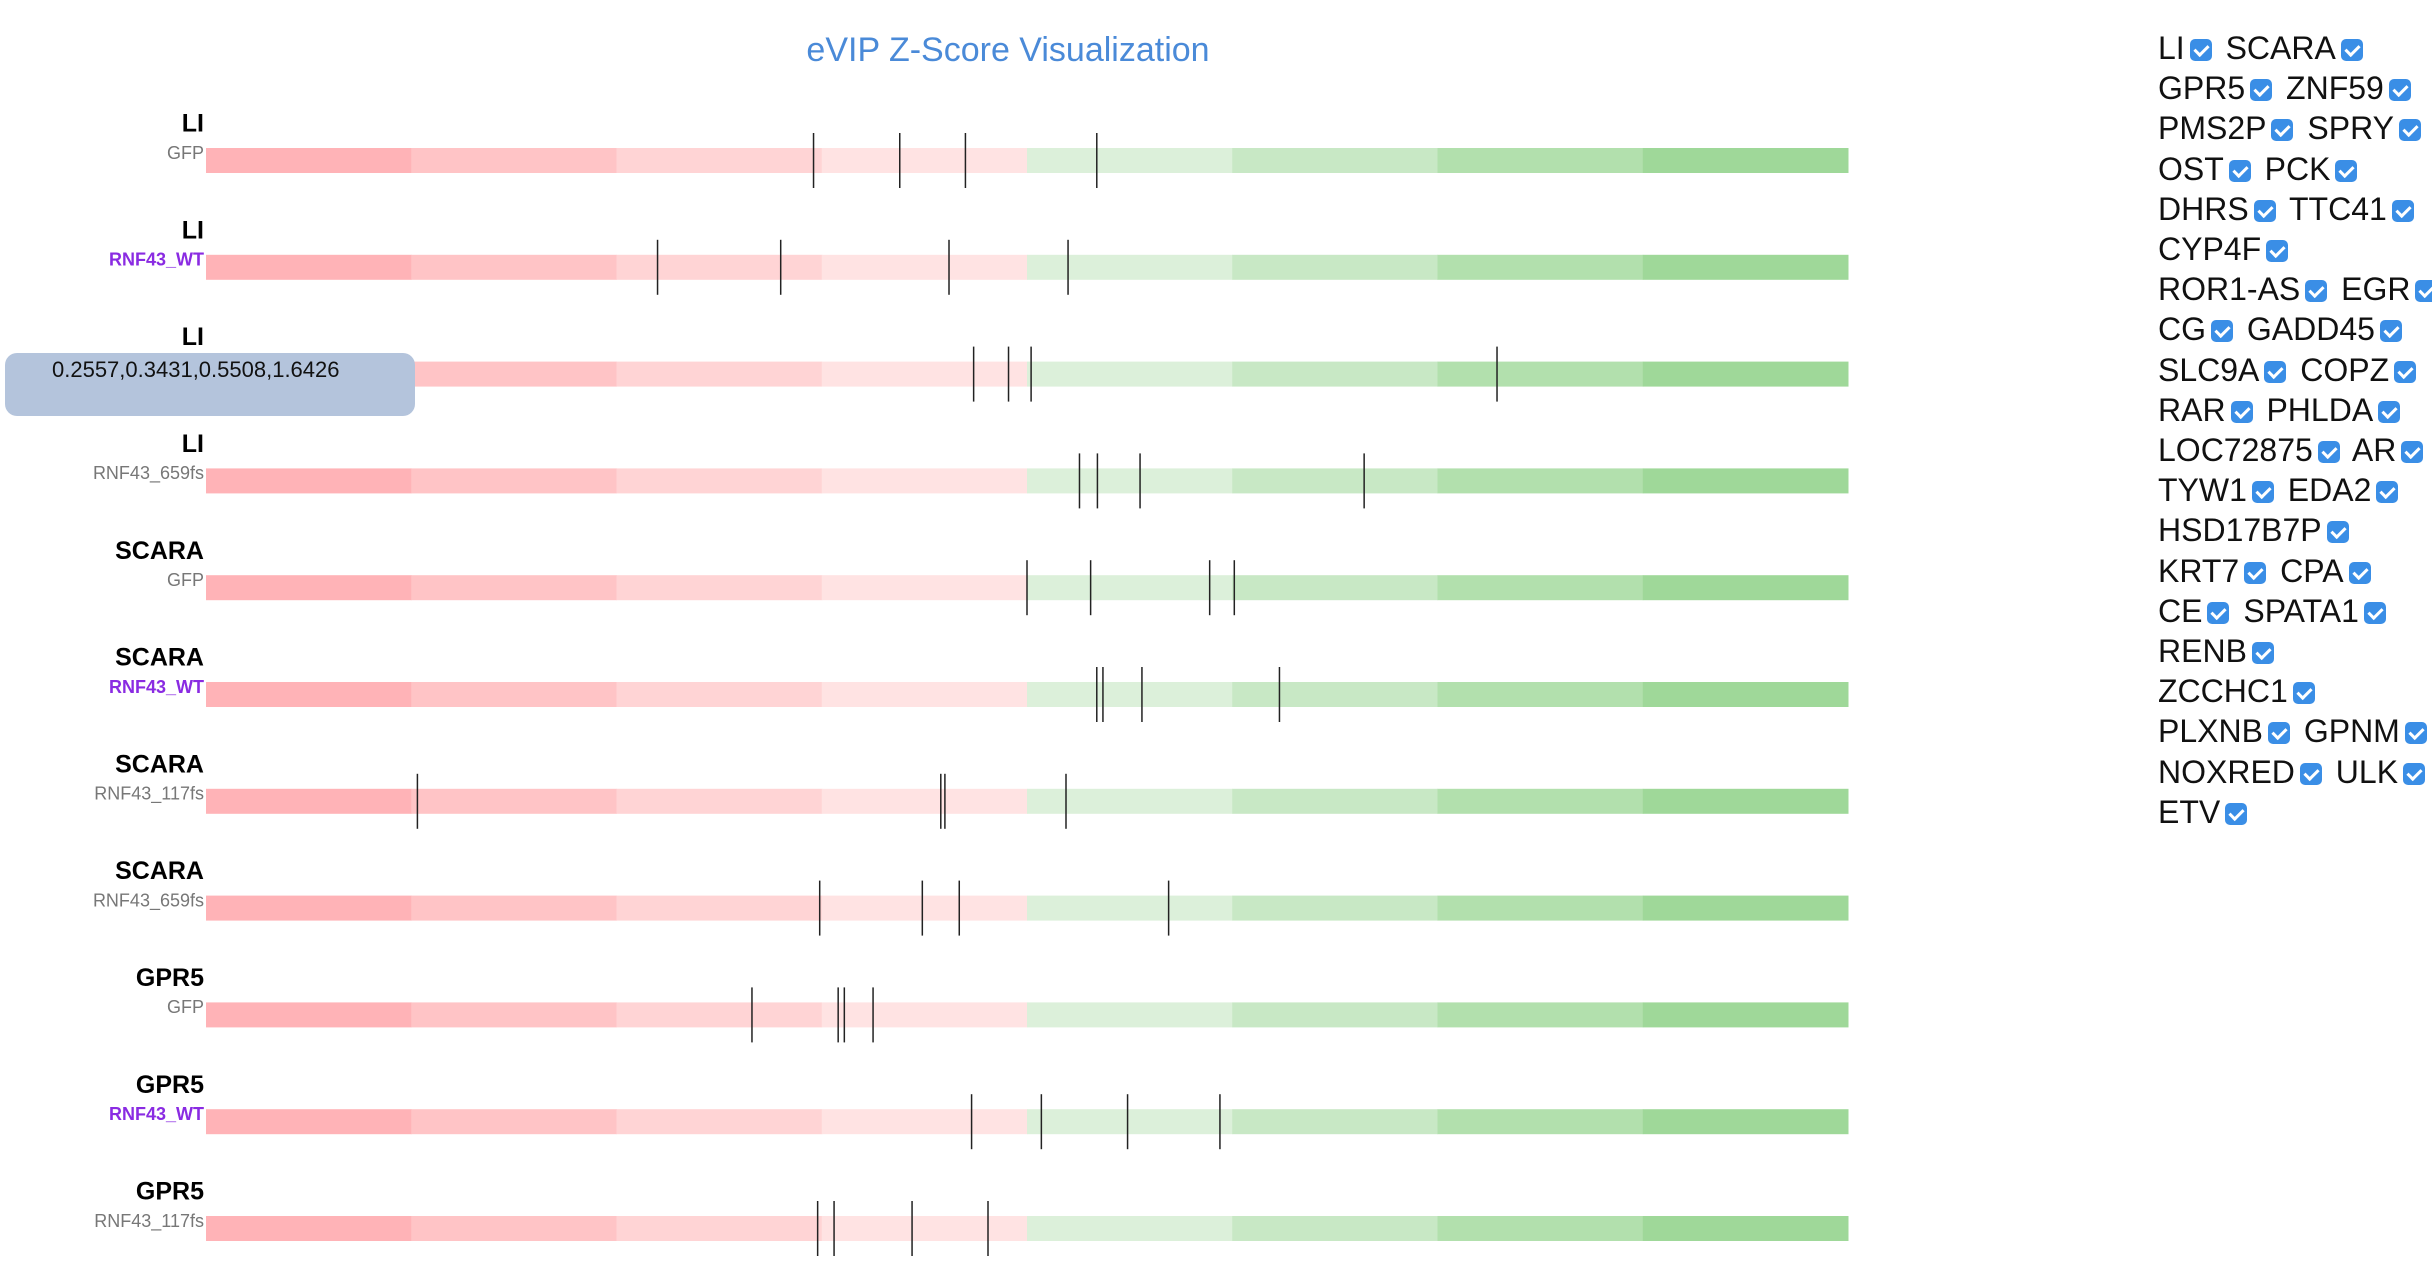 Image resolution: width=2432 pixels, height=1266 pixels. I want to click on gene-option: ZNF59, so click(2351, 88).